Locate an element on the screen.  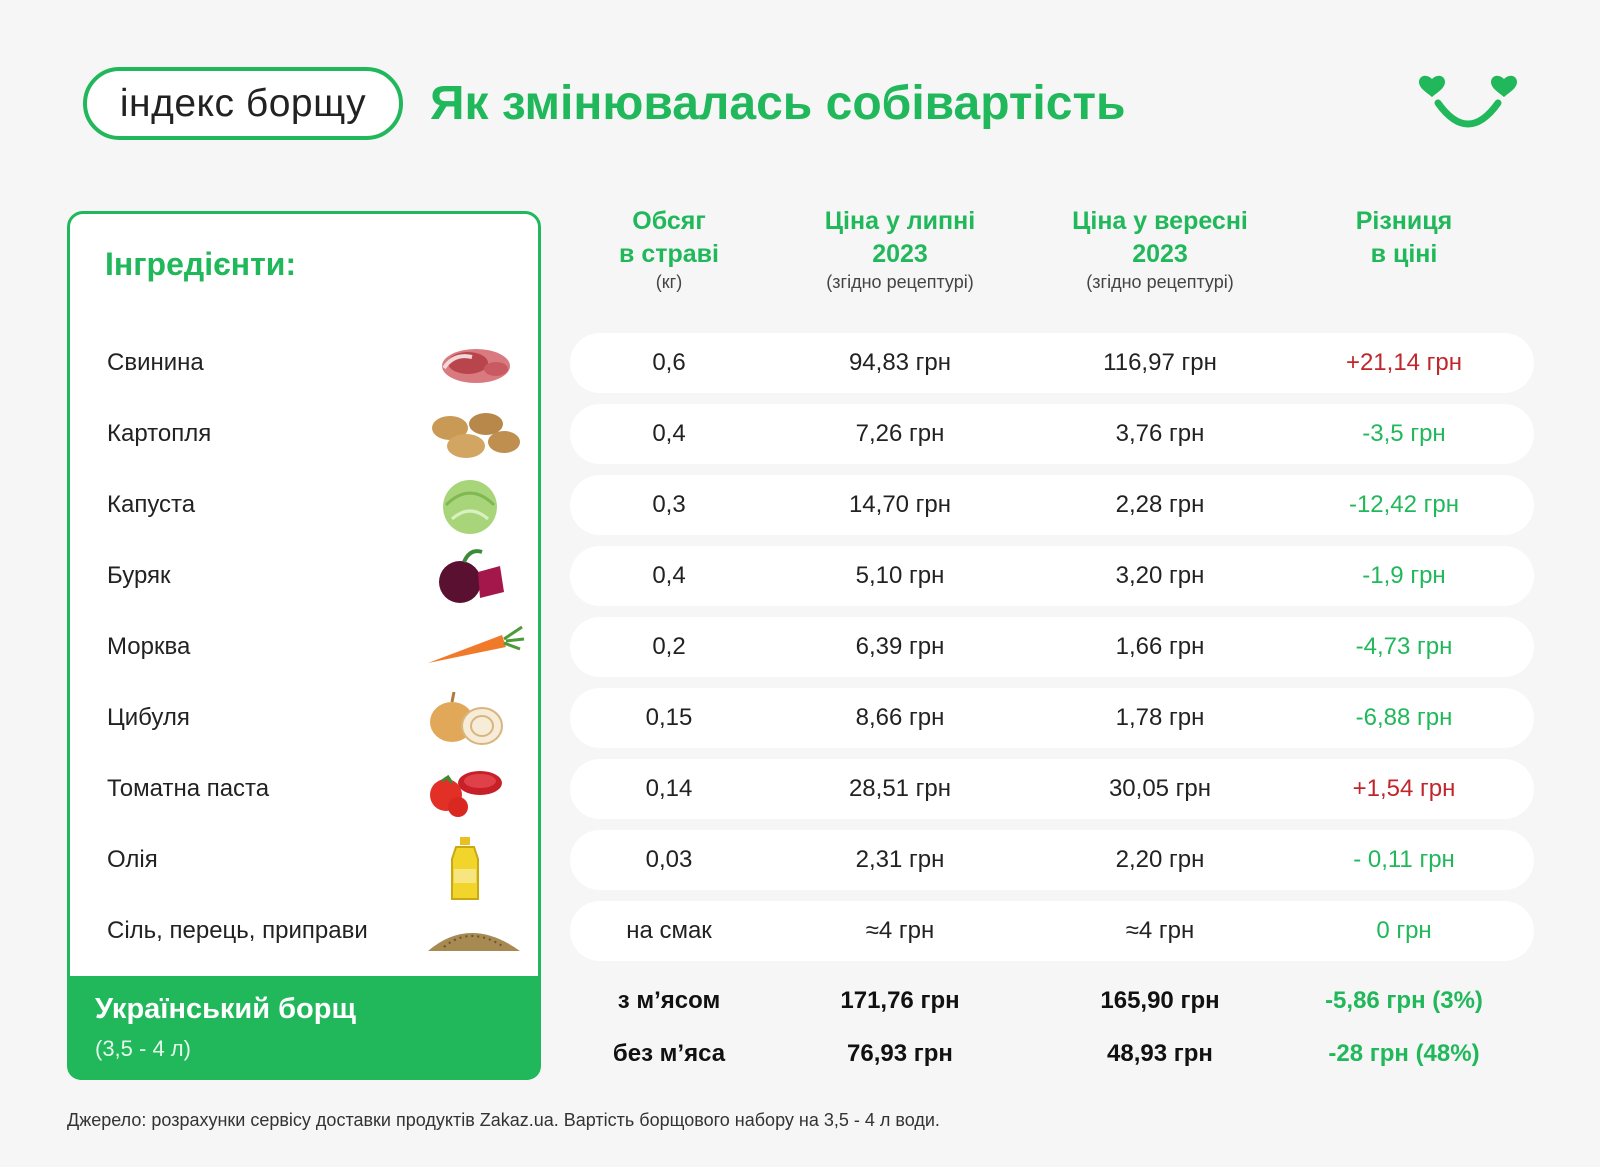
onion-icon is located at coordinates (466, 718).